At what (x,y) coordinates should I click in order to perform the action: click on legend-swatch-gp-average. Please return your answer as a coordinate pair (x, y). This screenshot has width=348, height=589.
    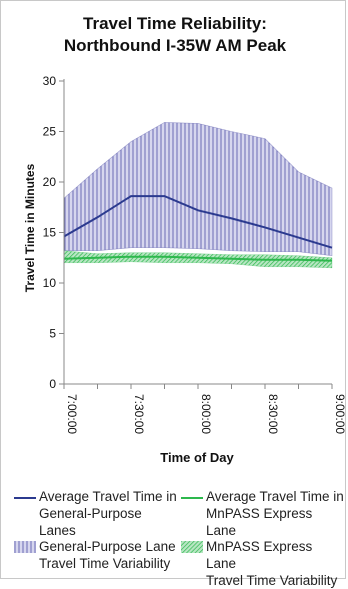
    Looking at the image, I should click on (25, 498).